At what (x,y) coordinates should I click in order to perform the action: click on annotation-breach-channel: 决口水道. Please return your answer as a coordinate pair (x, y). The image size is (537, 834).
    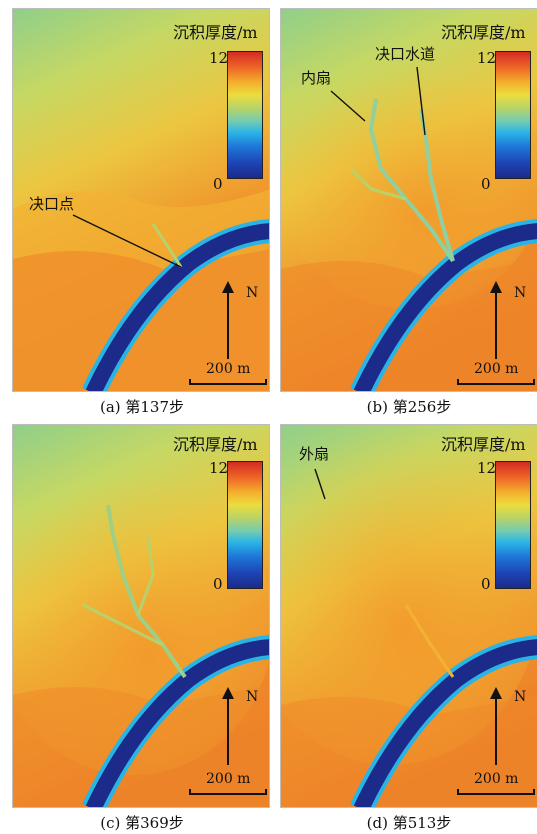
    Looking at the image, I should click on (405, 54).